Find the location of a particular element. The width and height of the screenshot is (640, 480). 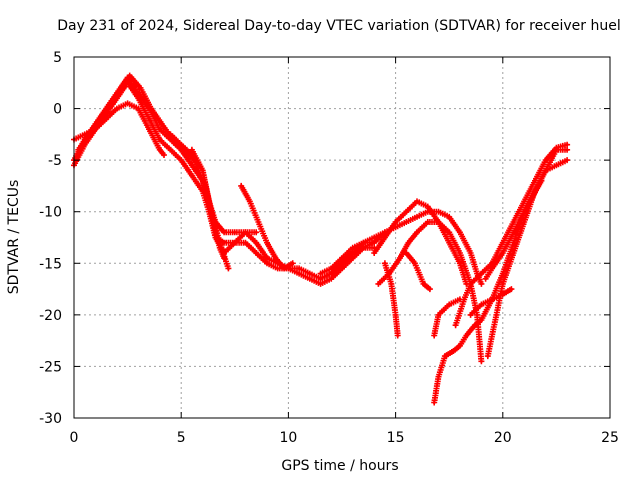

y-tick-labels: 5 0 -5 -10 -15 -20 -25 -30 is located at coordinates (50, 238).